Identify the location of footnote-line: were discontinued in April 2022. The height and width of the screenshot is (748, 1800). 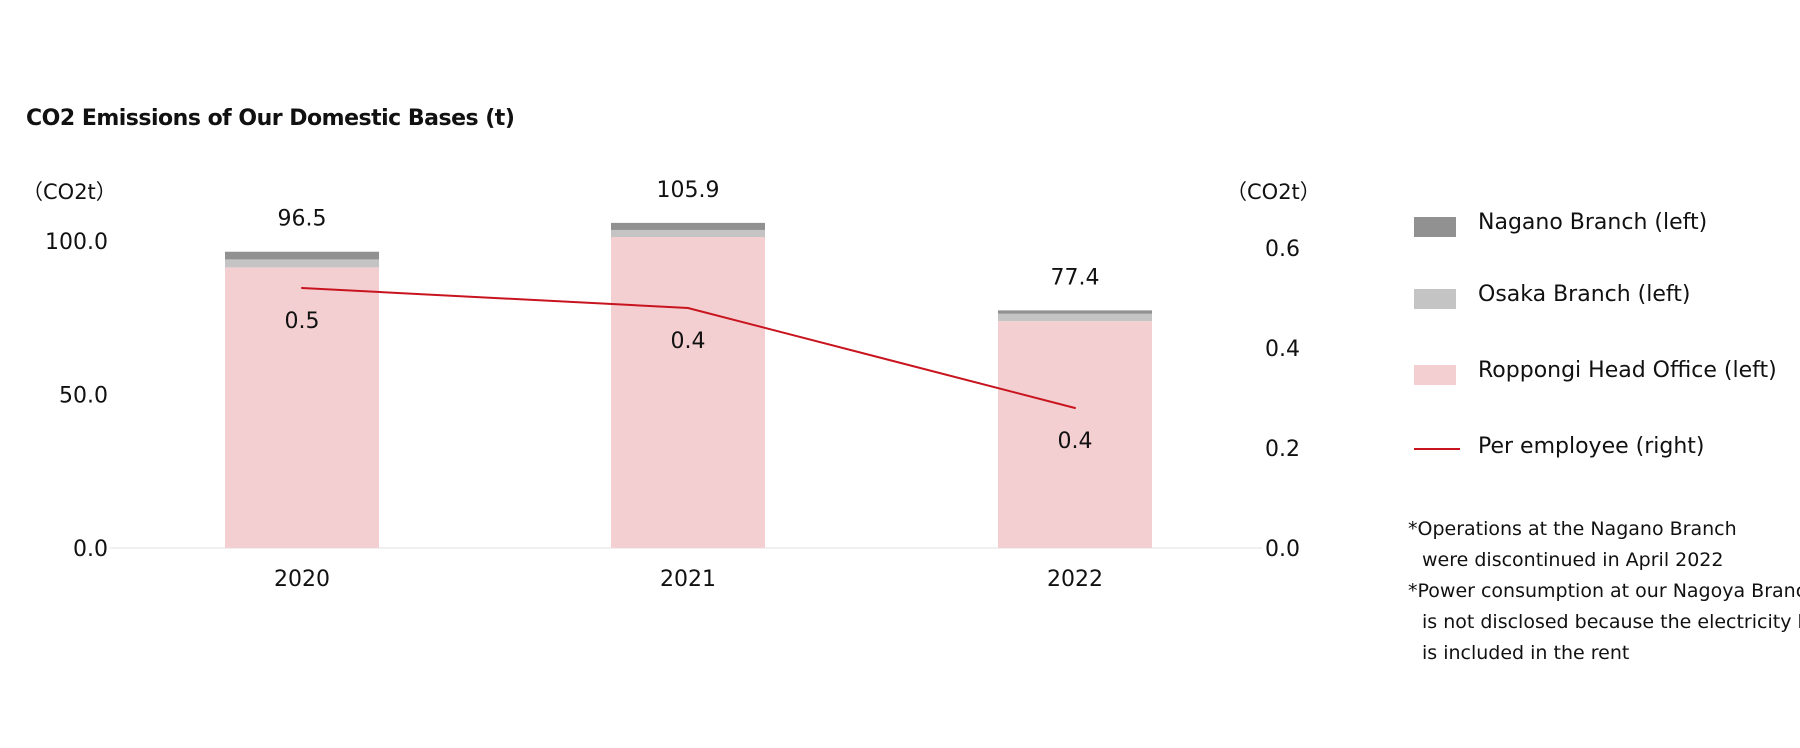
(1573, 560).